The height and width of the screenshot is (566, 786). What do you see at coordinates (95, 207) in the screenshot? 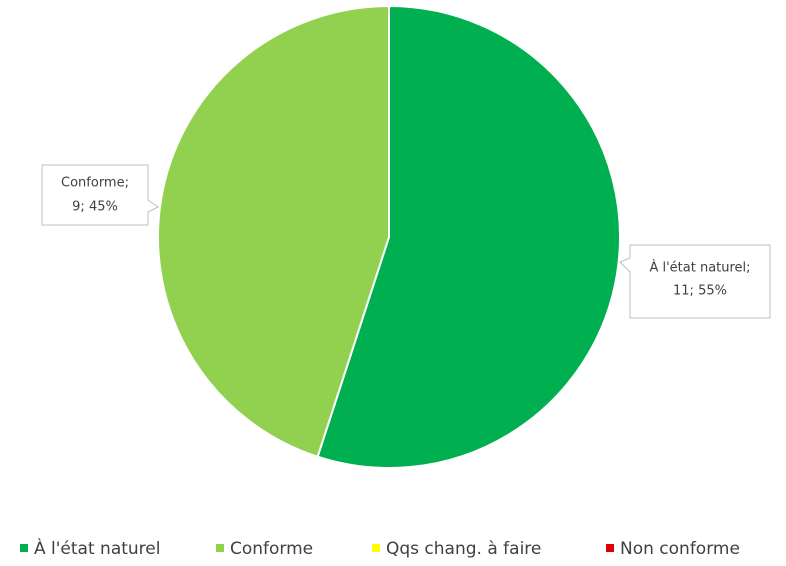
I see `data-label: 9; 45%` at bounding box center [95, 207].